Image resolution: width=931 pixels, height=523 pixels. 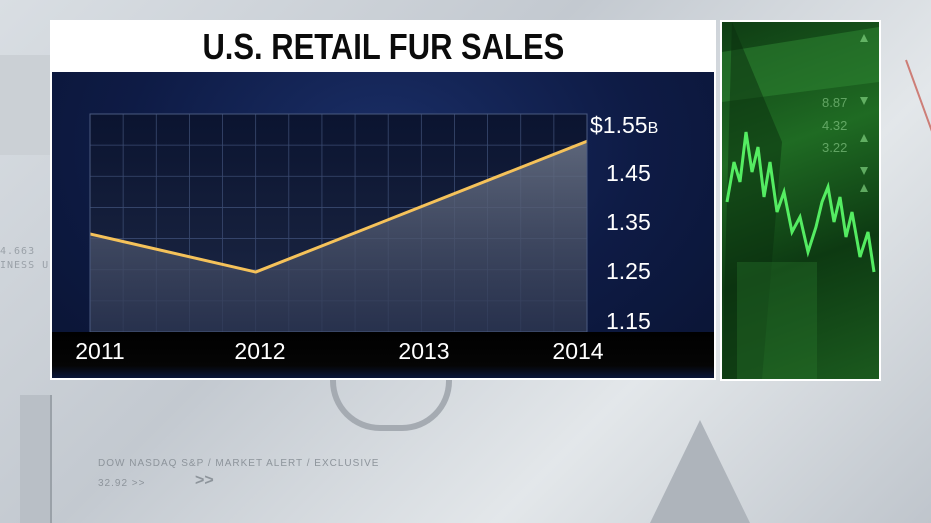 I want to click on background-chevron-shape, so click(x=700, y=471).